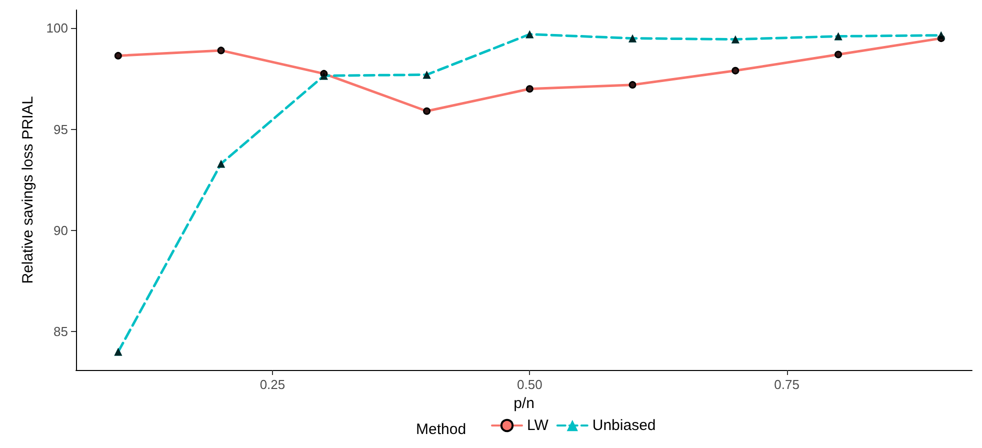 Image resolution: width=982 pixels, height=448 pixels. What do you see at coordinates (57, 28) in the screenshot?
I see `y-tick-label: 100` at bounding box center [57, 28].